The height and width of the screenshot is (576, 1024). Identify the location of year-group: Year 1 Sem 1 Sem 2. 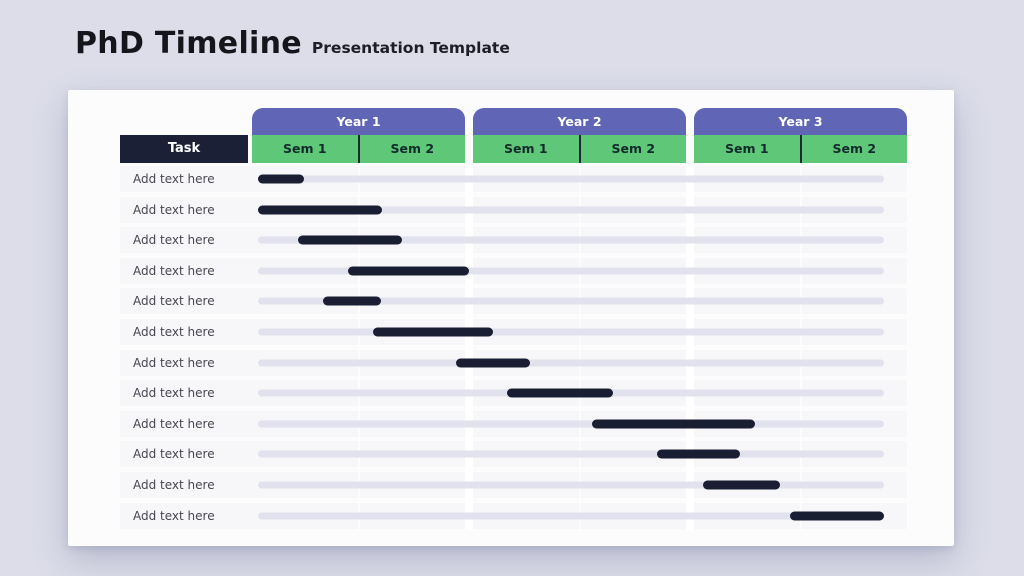
(358, 135).